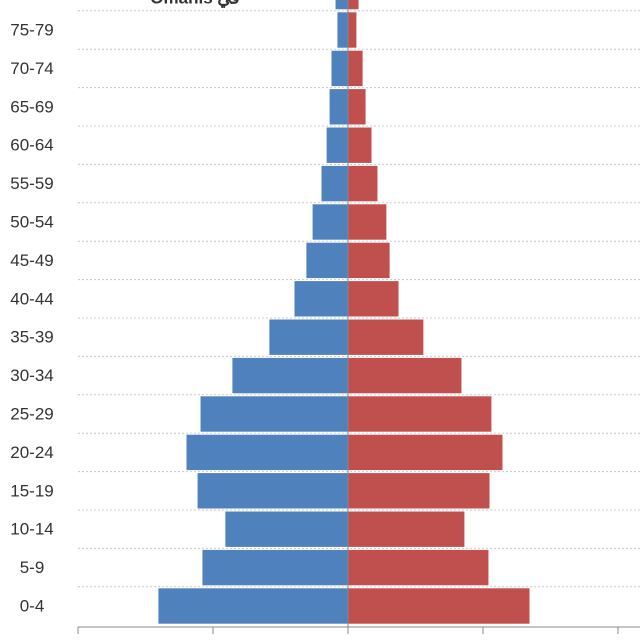  Describe the element at coordinates (31, 29) in the screenshot. I see `y-tick-label: 75-79` at that location.